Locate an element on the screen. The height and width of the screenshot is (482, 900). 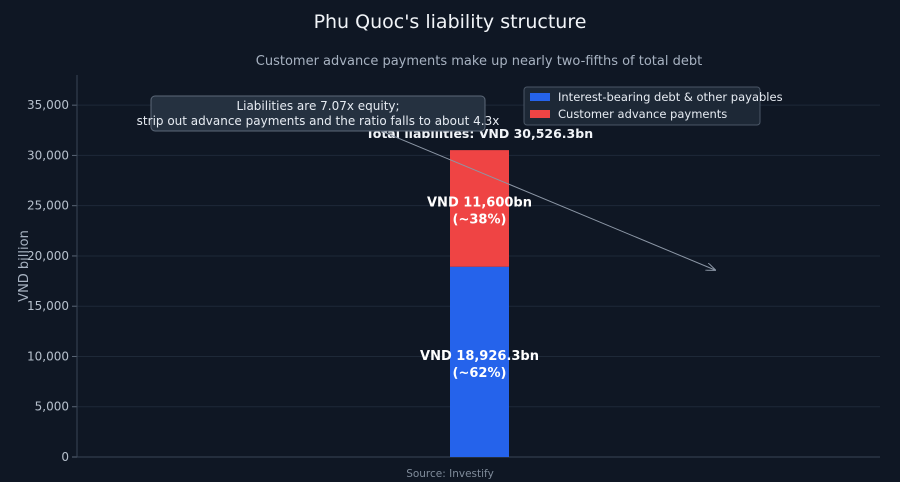
y-axis-label: VND billion is located at coordinates (24, 266).